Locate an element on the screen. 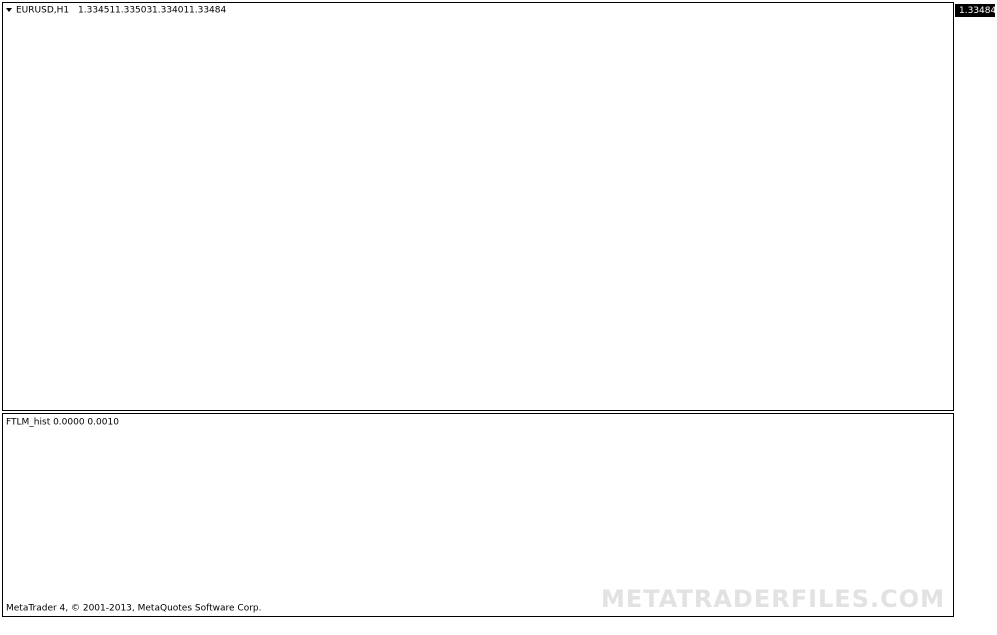 This screenshot has height=635, width=997. bid-price-box is located at coordinates (975, 10).